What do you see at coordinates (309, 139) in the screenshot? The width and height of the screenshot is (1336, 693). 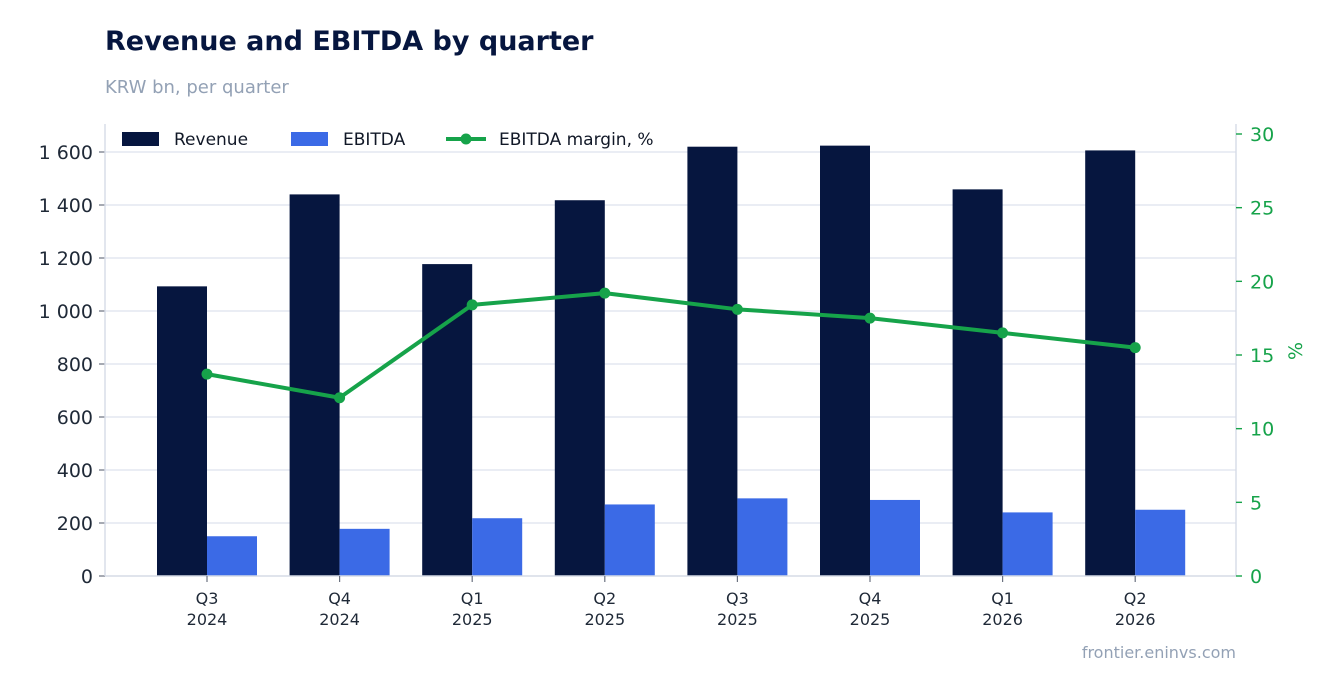 I see `legend-swatch-ebitda` at bounding box center [309, 139].